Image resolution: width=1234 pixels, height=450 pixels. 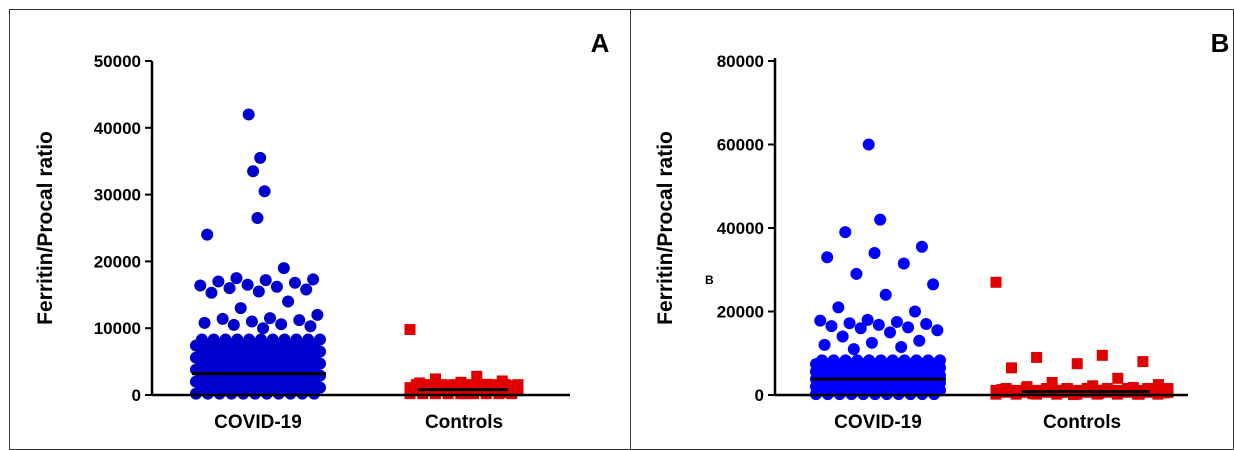 What do you see at coordinates (600, 43) in the screenshot?
I see `panel-a-letter: A` at bounding box center [600, 43].